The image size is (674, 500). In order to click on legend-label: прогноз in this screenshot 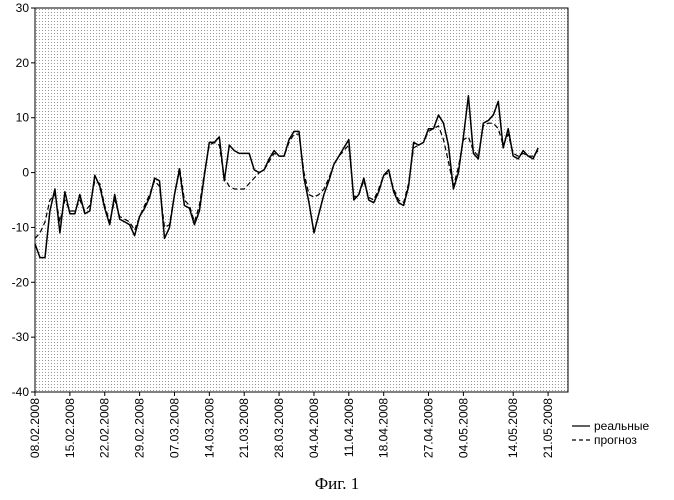, I will do `click(615, 440)`.